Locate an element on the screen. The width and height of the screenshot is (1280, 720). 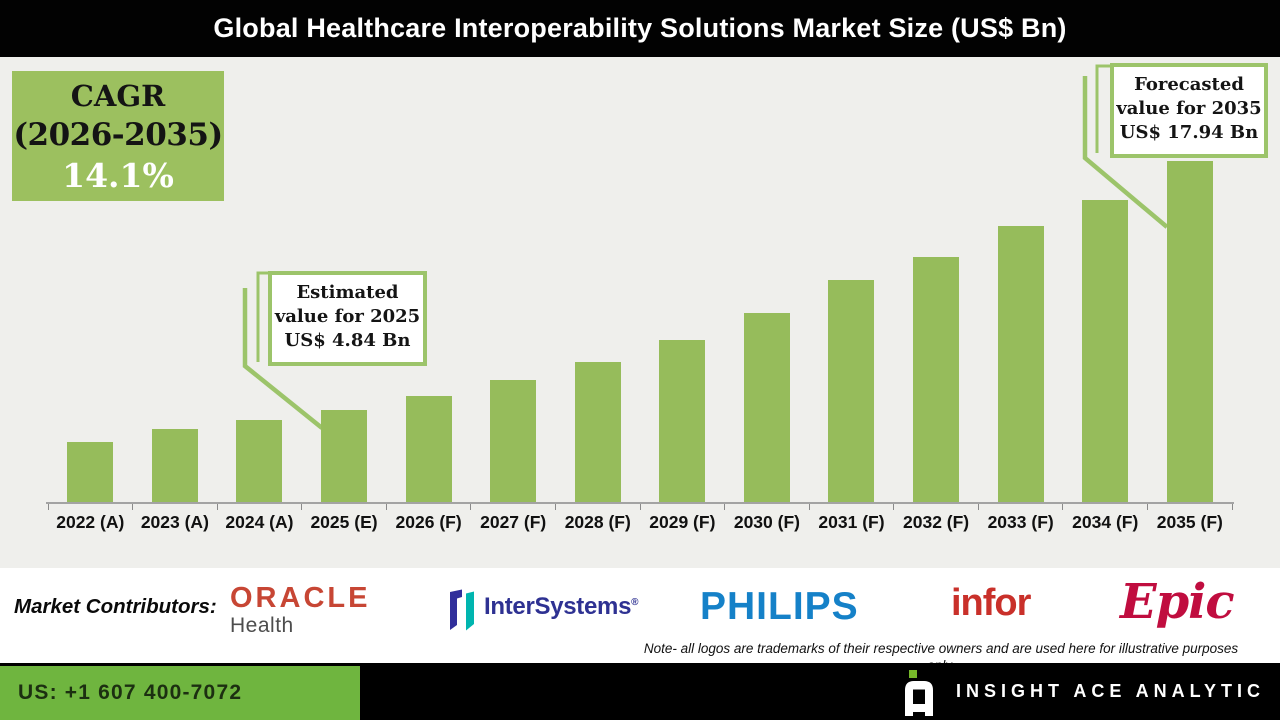
intersystems-wordmark: InterSystems® is located at coordinates (561, 606).